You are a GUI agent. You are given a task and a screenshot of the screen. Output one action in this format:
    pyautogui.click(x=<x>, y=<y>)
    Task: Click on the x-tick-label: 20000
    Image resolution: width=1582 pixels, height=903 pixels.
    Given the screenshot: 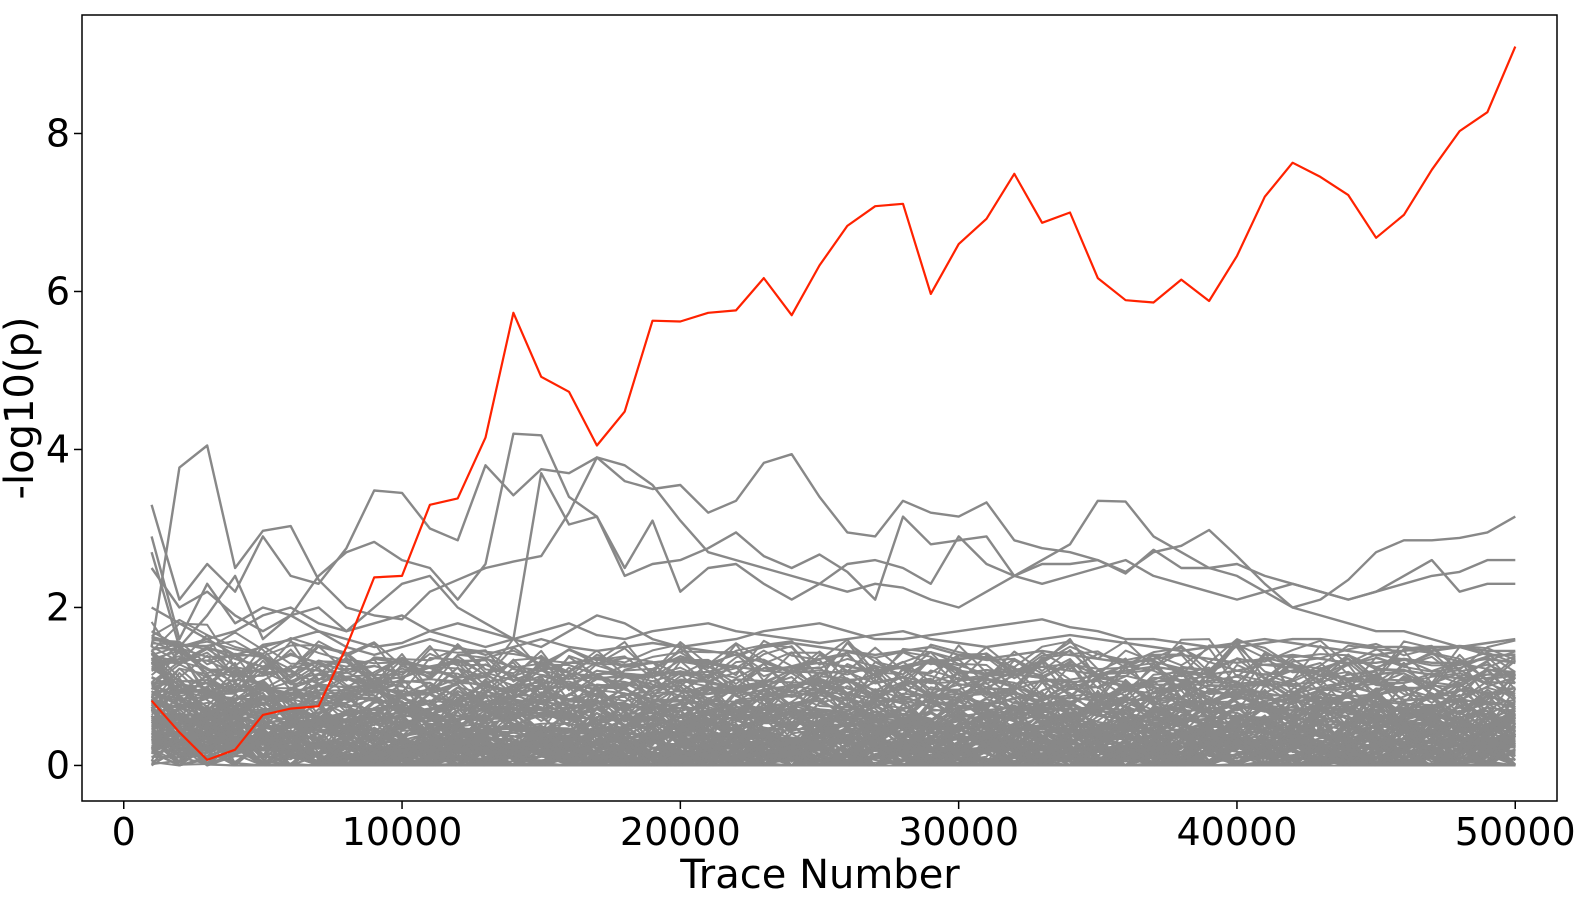 What is the action you would take?
    pyautogui.click(x=680, y=832)
    